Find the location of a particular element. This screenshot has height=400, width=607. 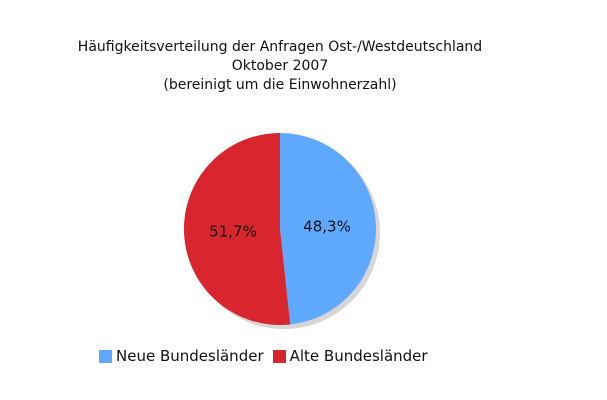

legend-item-neue-bundeslaender: Neue Bundesländer is located at coordinates (181, 356).